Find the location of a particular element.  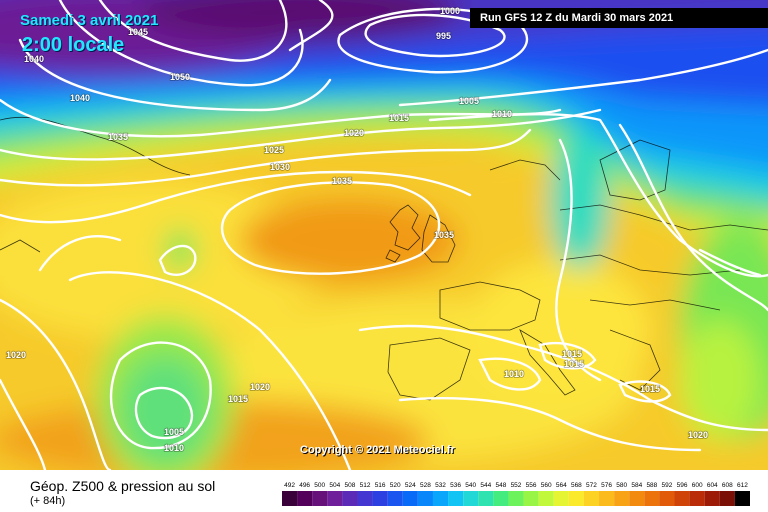

copyright-notice: Copyright © 2021 Meteociel.fr is located at coordinates (377, 450).